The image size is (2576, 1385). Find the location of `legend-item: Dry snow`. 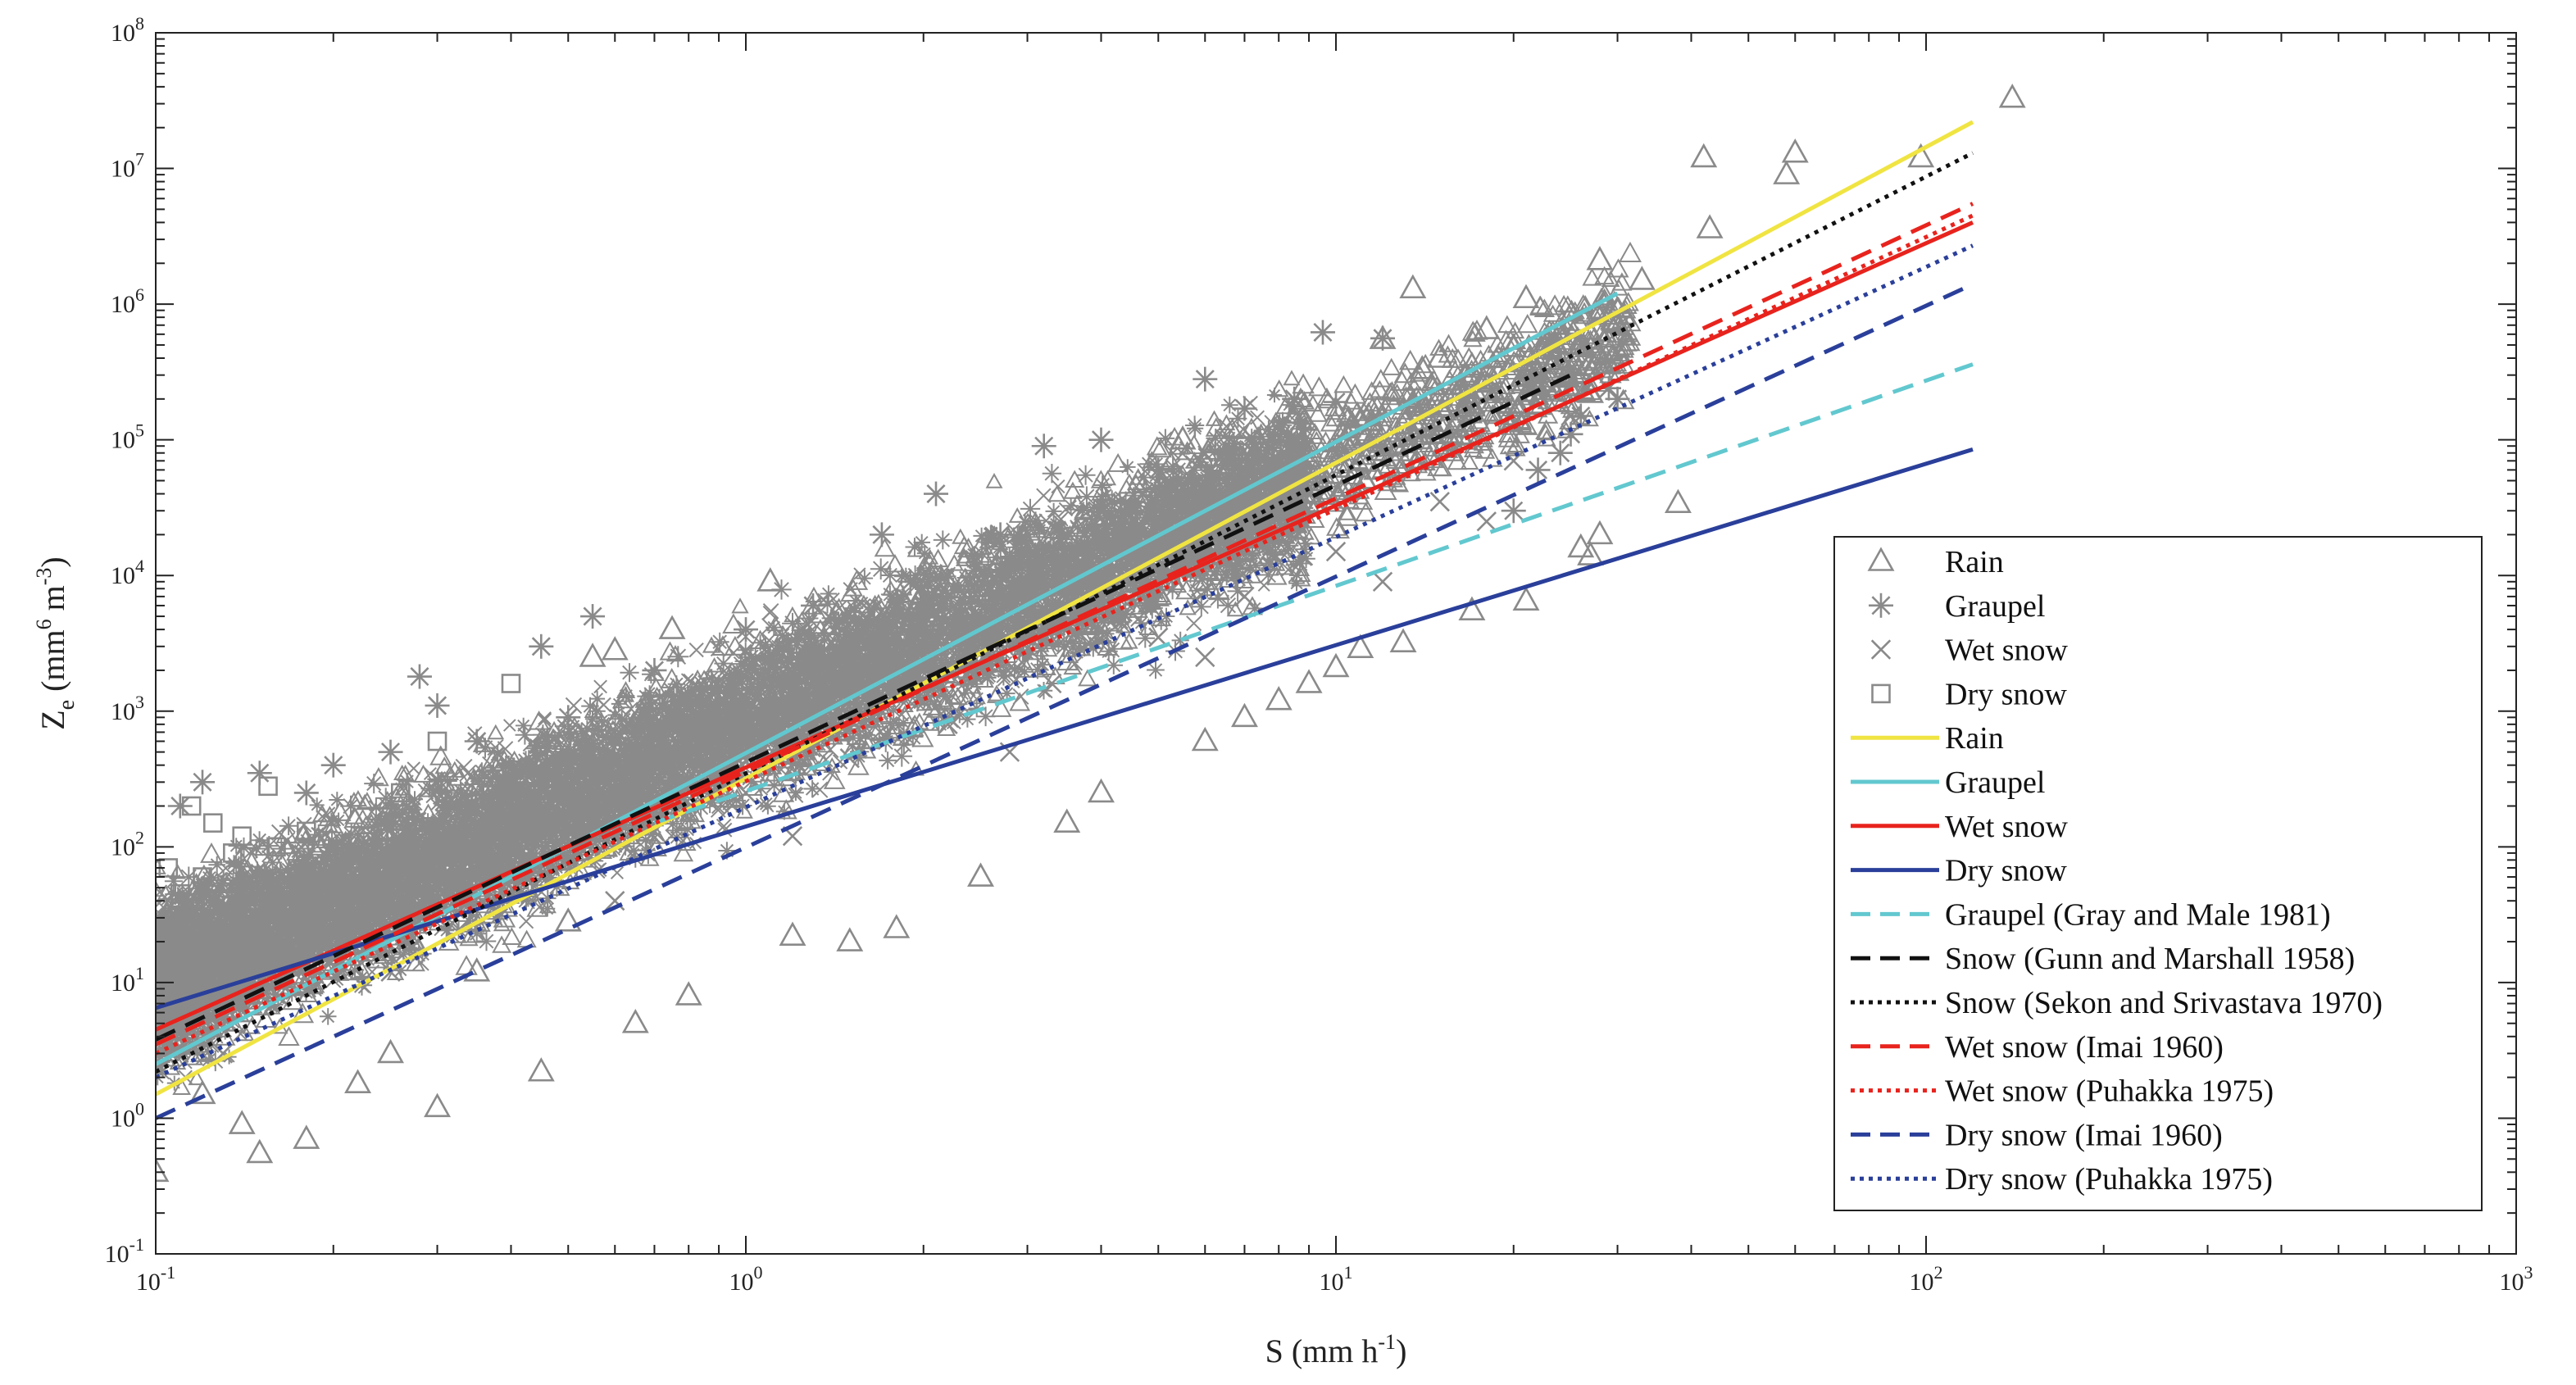

legend-item: Dry snow is located at coordinates (1959, 871).